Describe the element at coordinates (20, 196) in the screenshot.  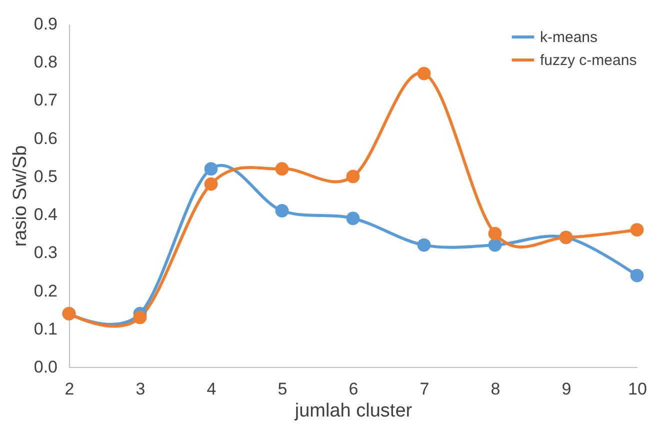
I see `y-axis-title: rasio Sw/Sb` at that location.